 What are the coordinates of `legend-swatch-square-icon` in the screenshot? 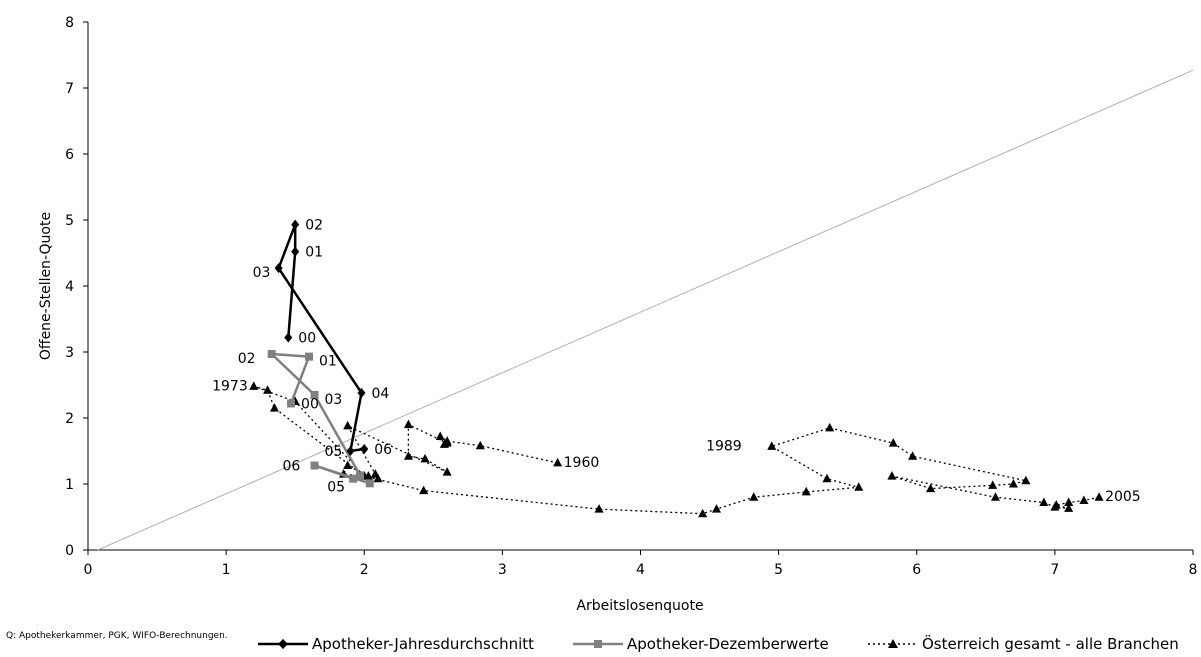 It's located at (598, 644).